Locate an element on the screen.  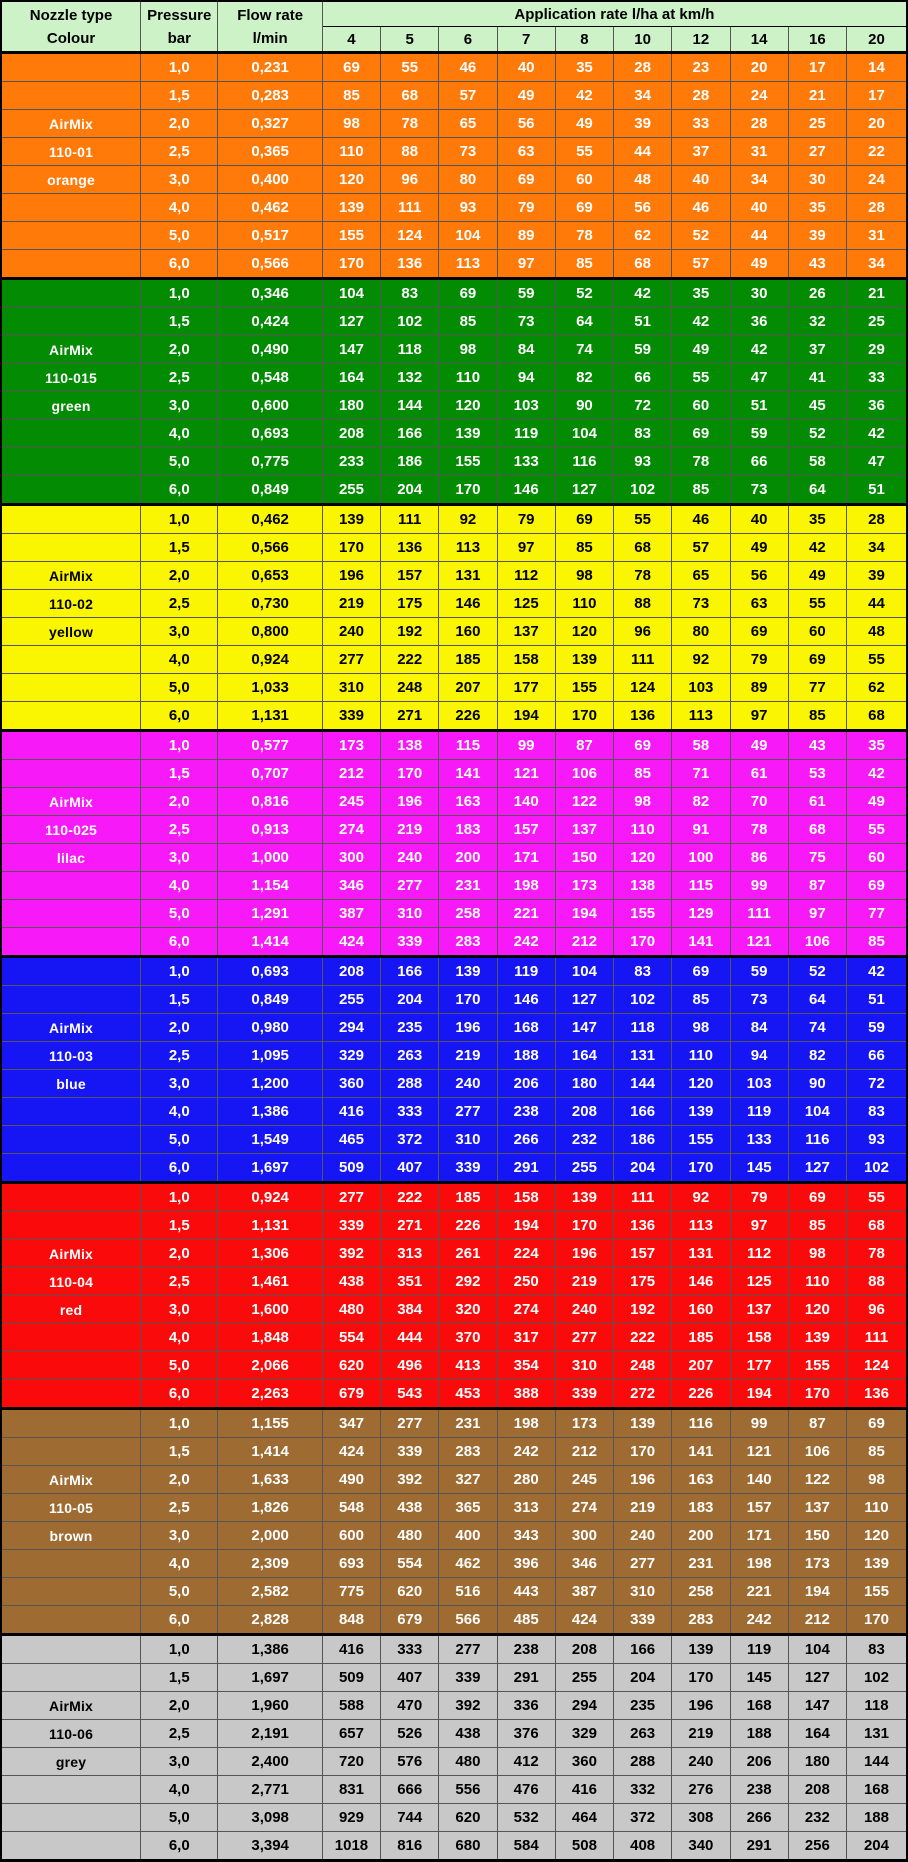
application-rate-value-4kmh: 929 is located at coordinates (351, 1817).